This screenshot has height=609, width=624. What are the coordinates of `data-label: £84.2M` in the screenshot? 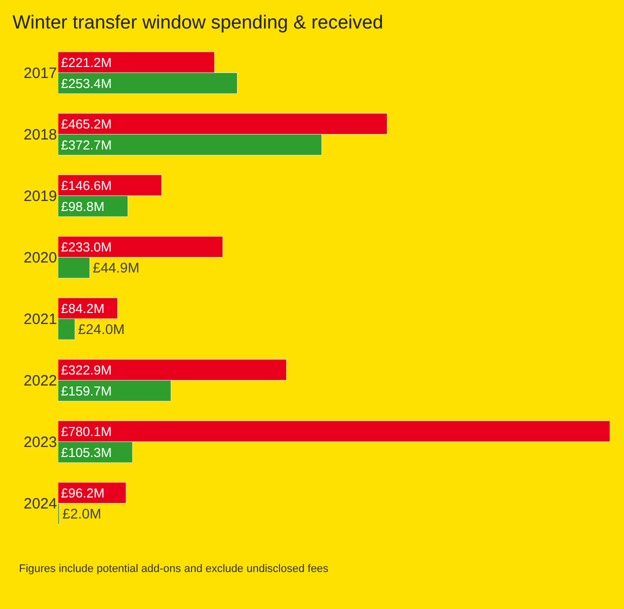 It's located at (82, 308).